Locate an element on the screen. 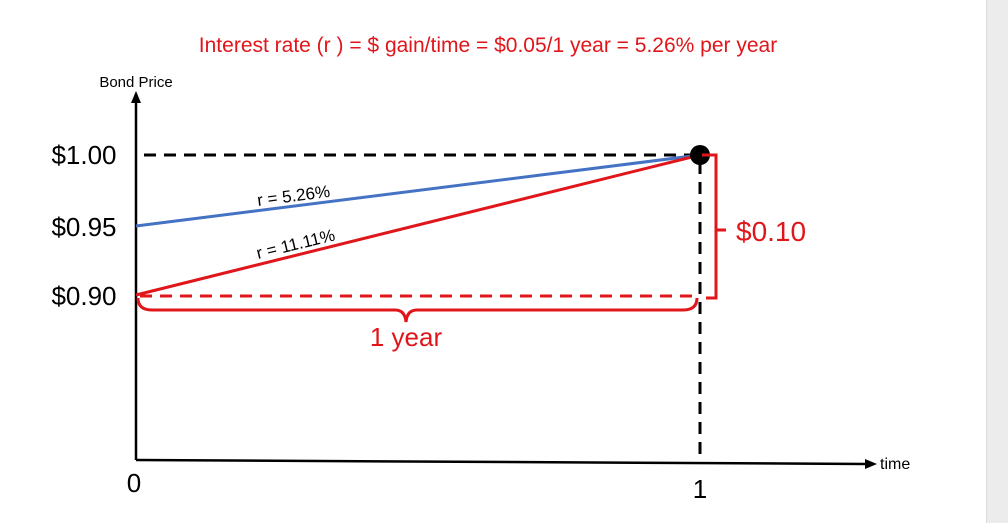 This screenshot has height=528, width=1008. y-tick-label-0.90: $0.90 is located at coordinates (83, 296).